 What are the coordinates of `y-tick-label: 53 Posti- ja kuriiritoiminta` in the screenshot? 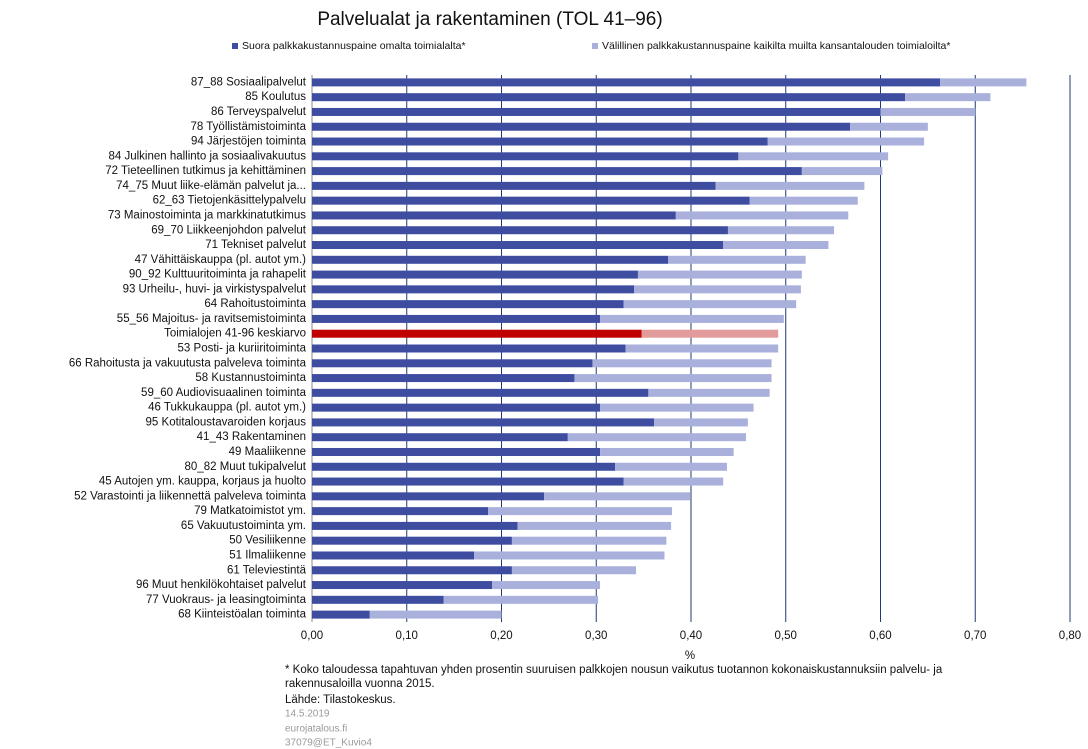 It's located at (242, 349).